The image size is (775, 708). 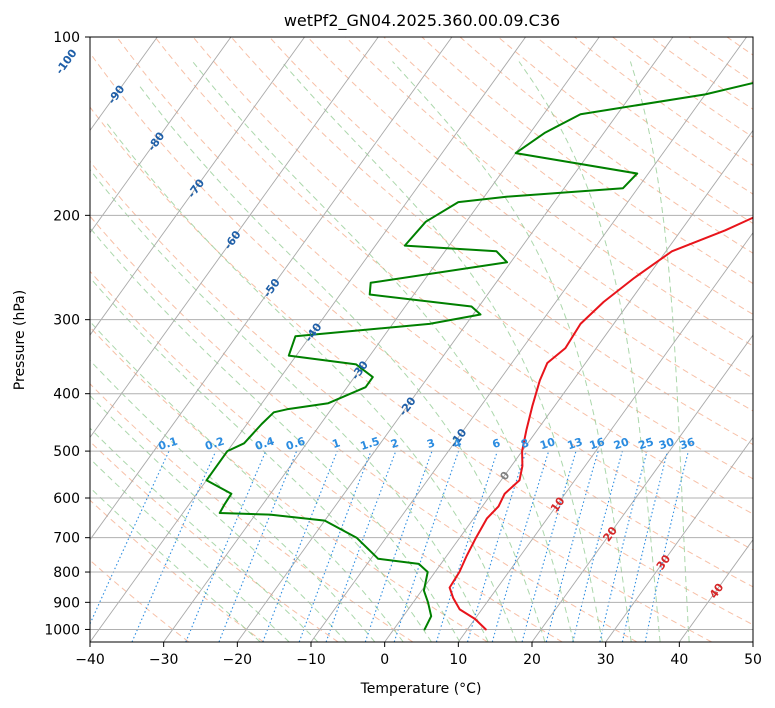 What do you see at coordinates (311, 660) in the screenshot?
I see `x-tick-label: −10` at bounding box center [311, 660].